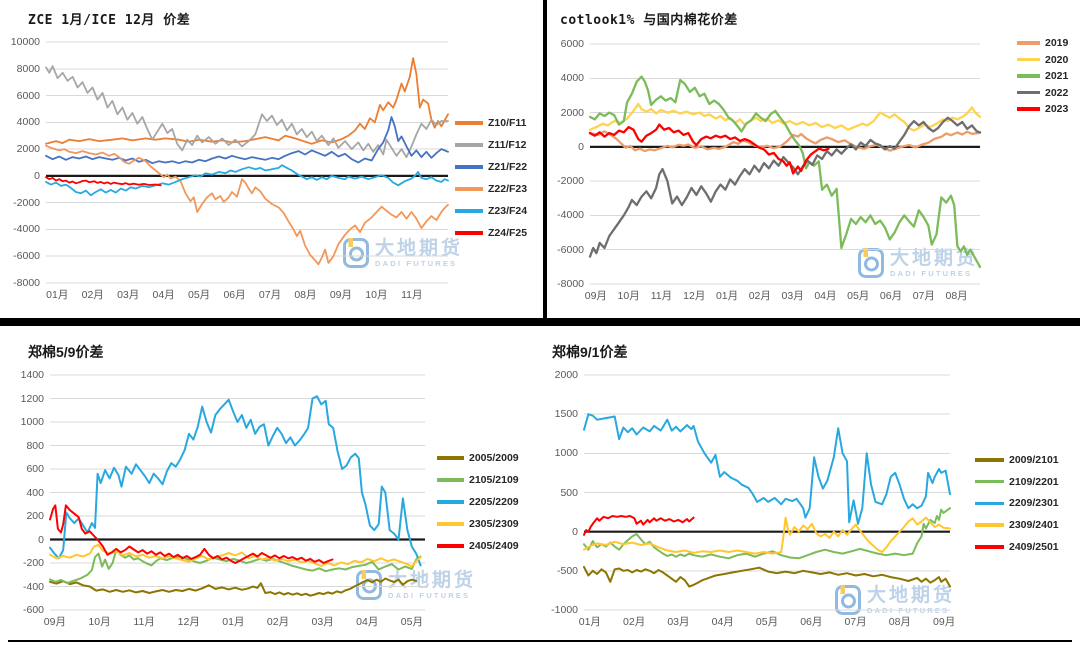 The width and height of the screenshot is (1080, 645). I want to click on series-line-2020, so click(785, 117).